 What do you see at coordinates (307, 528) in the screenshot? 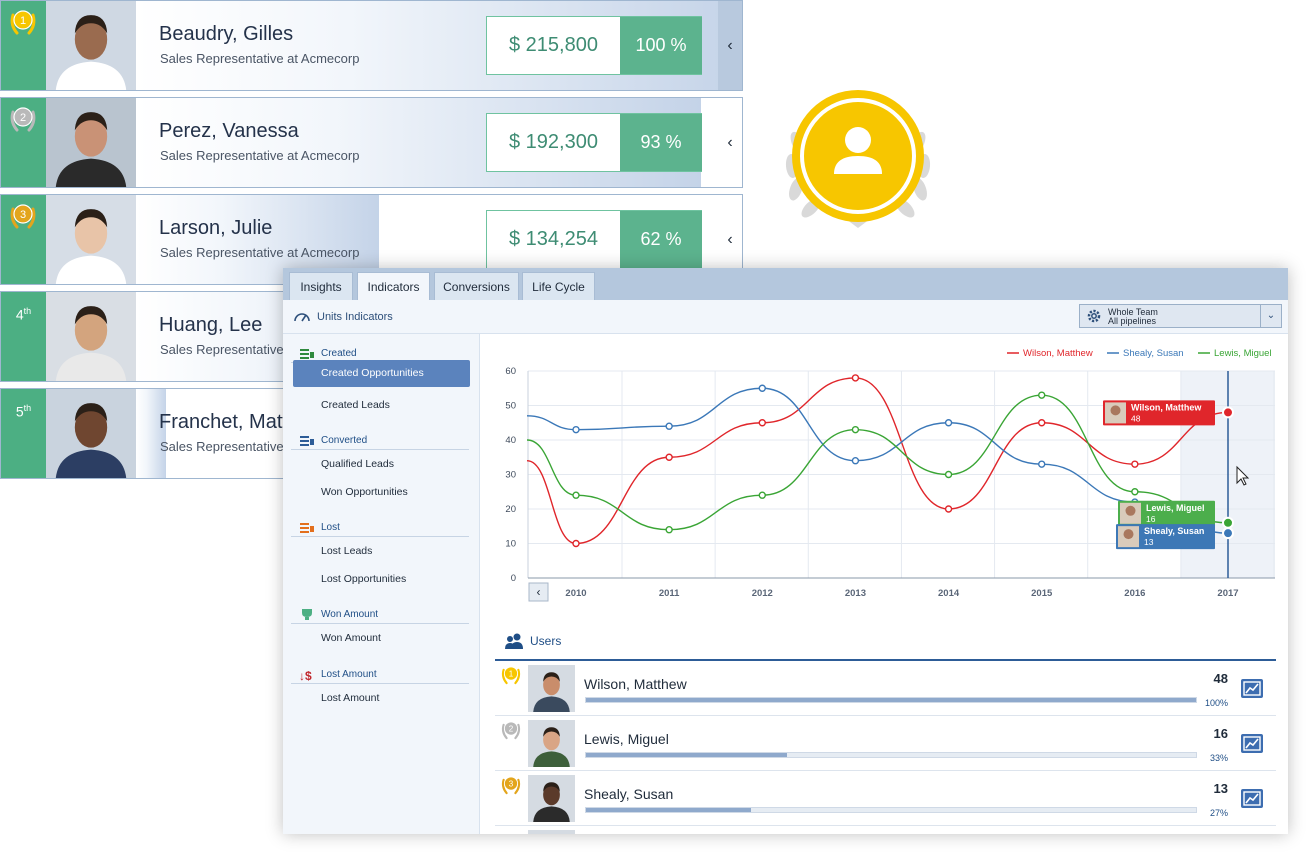
I see `lost-icon` at bounding box center [307, 528].